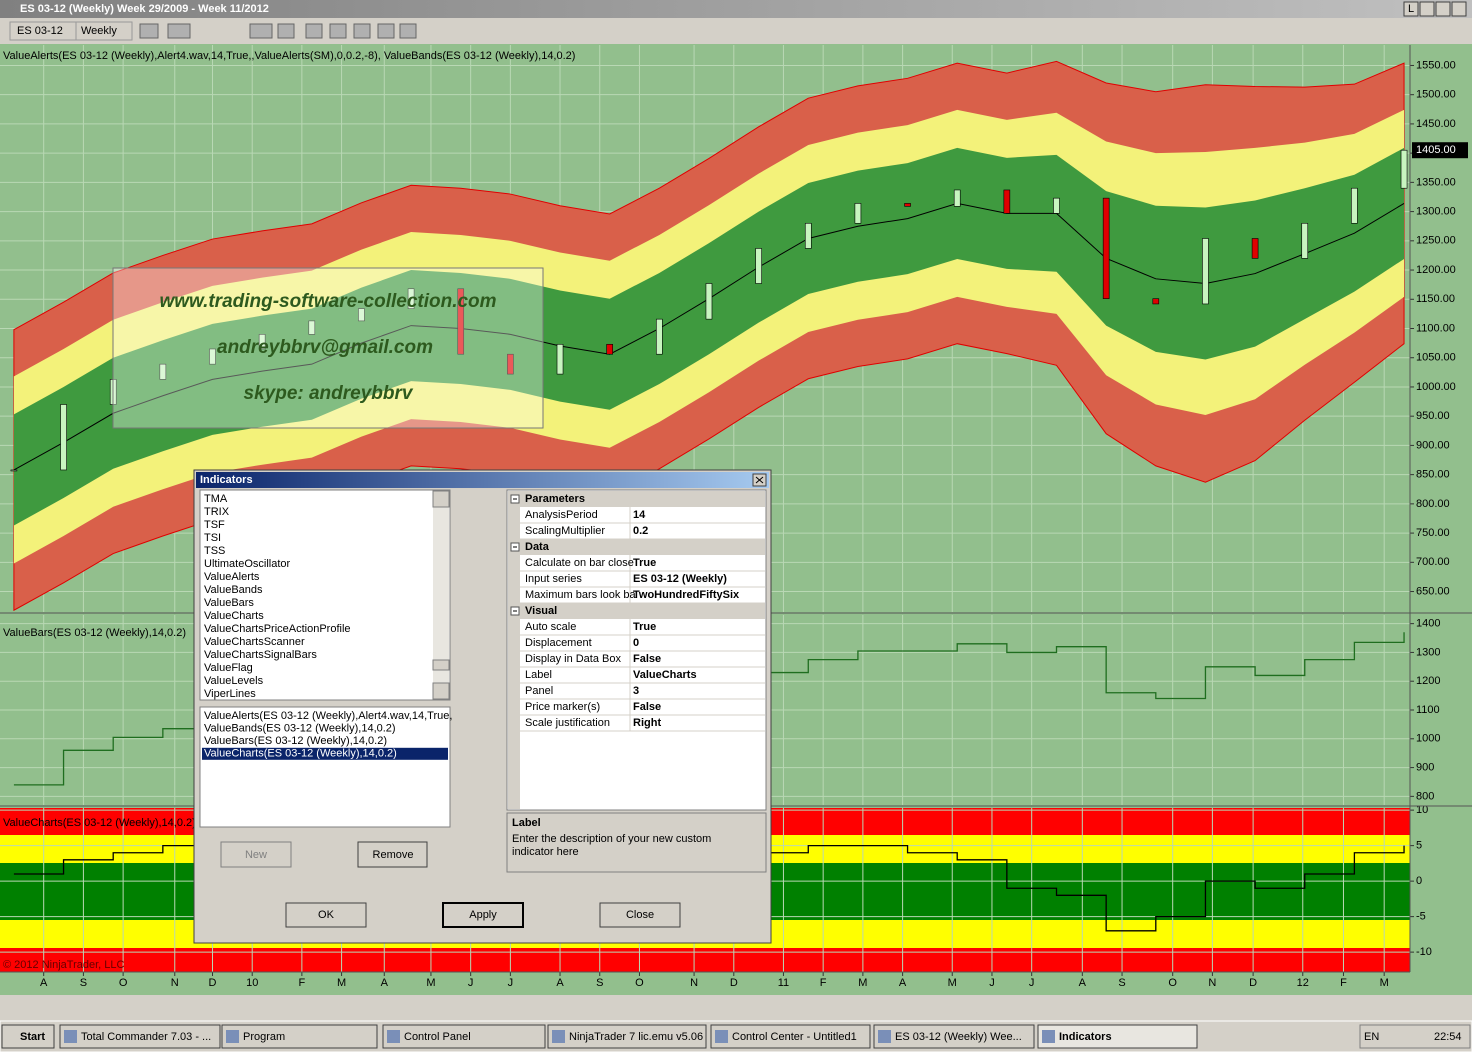 The height and width of the screenshot is (1052, 1472). What do you see at coordinates (247, 564) in the screenshot?
I see `list-item: UltimateOscillator` at bounding box center [247, 564].